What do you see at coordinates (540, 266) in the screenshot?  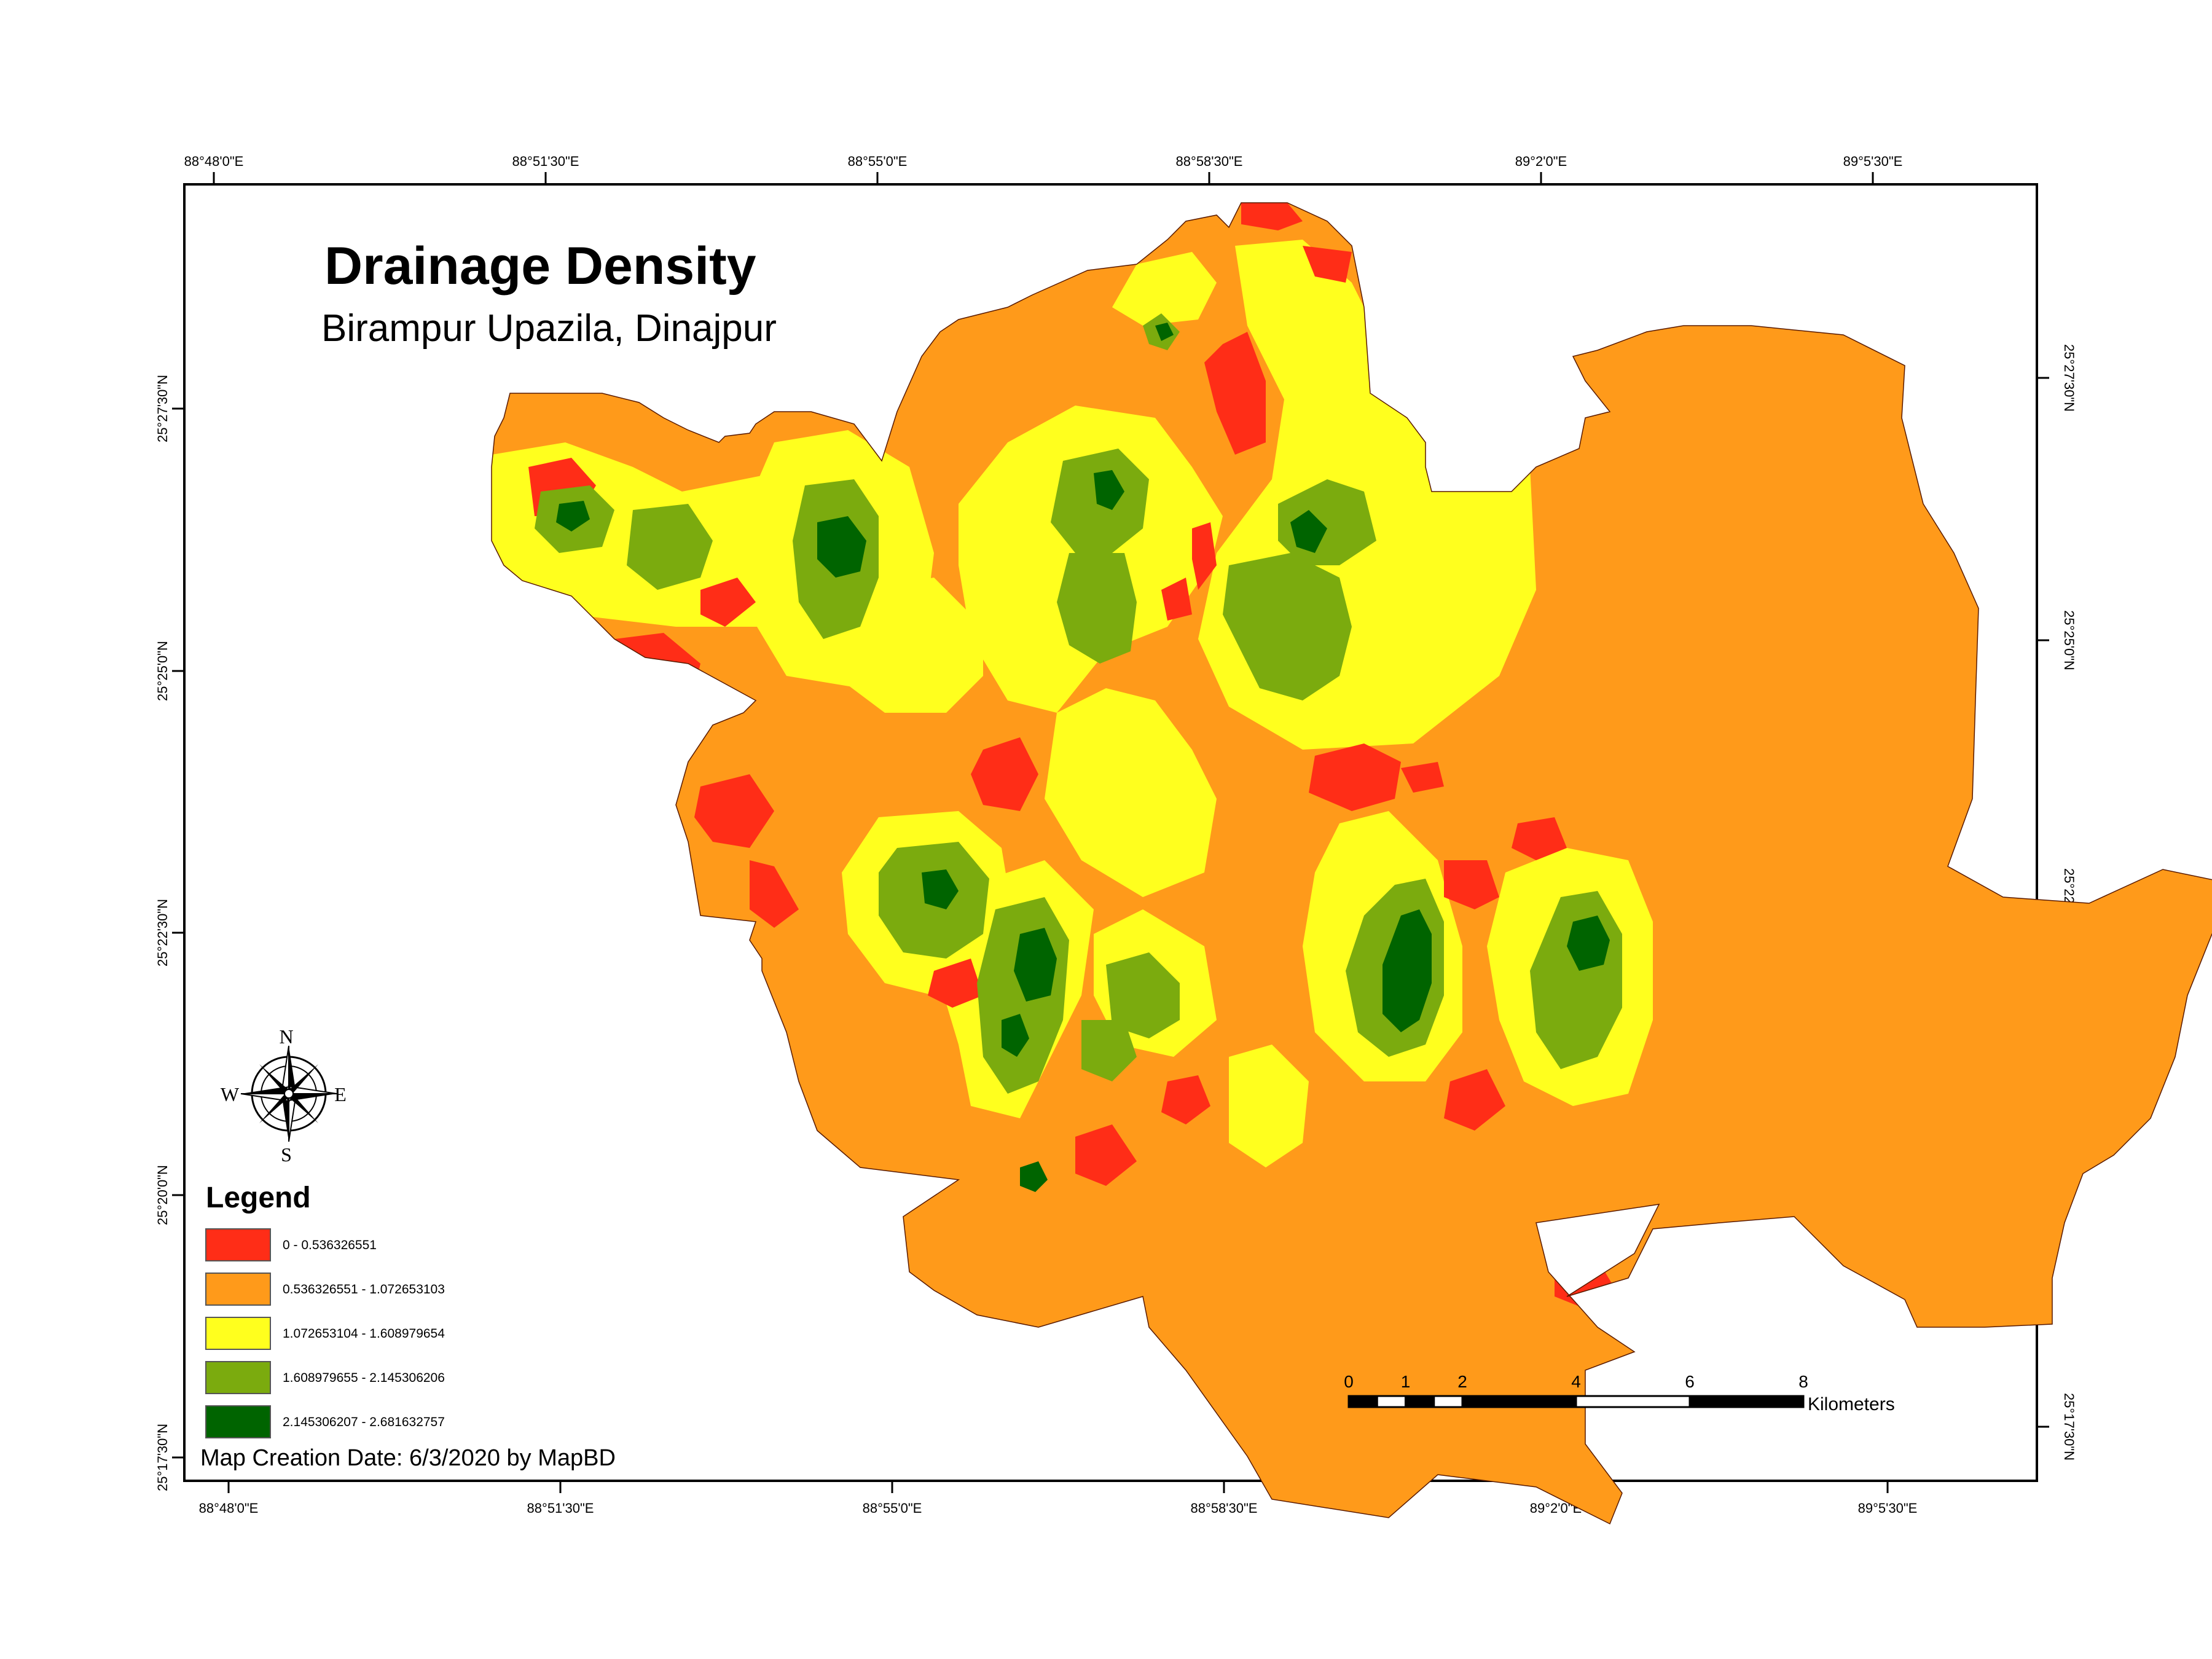 I see `map-title: Drainage Density` at bounding box center [540, 266].